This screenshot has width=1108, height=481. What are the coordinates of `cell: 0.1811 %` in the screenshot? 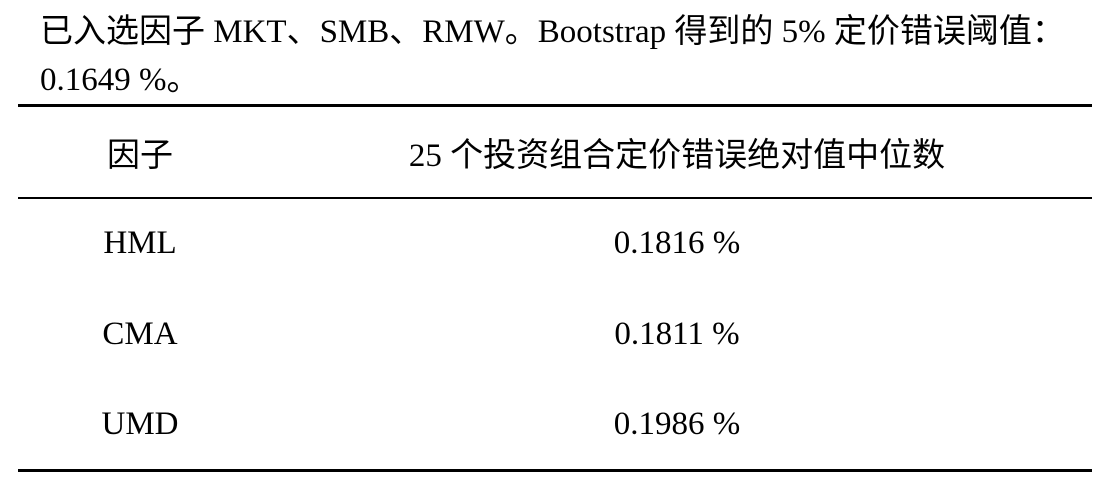 It's located at (677, 333).